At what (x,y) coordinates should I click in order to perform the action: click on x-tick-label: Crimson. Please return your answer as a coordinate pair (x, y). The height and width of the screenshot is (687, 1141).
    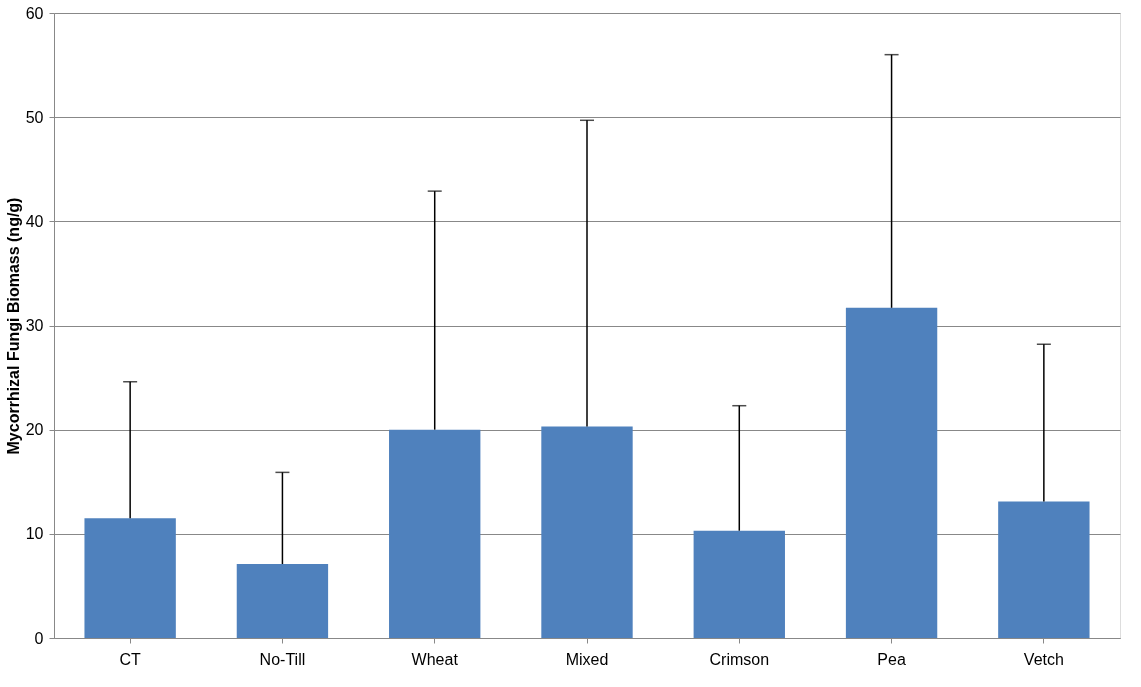
    Looking at the image, I should click on (739, 659).